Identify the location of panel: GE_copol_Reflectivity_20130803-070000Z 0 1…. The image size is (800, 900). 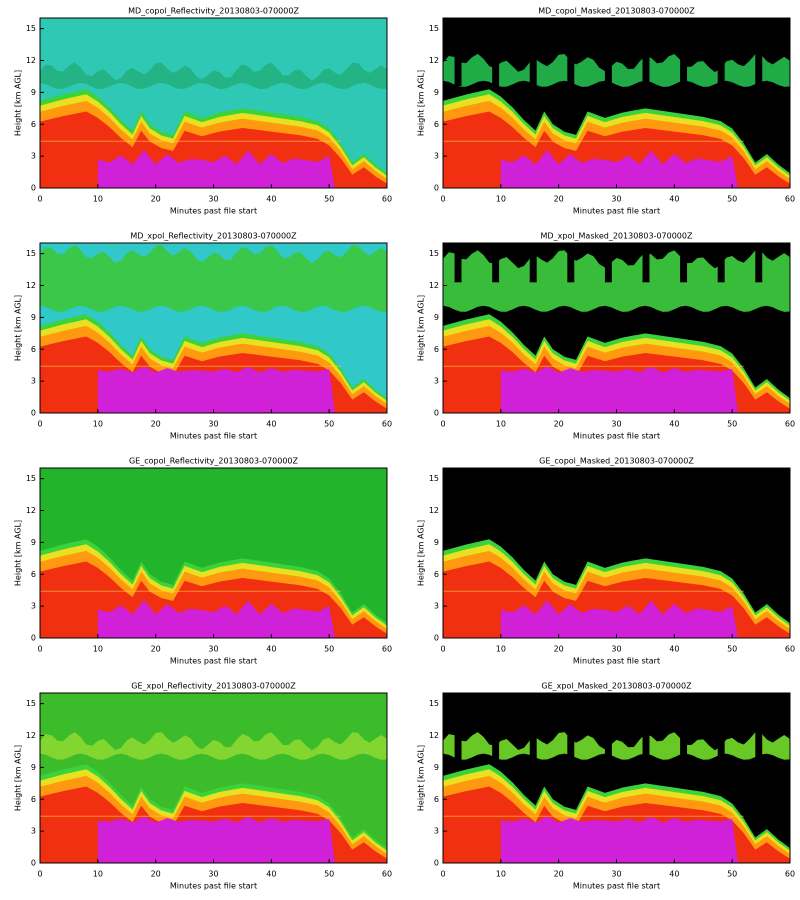
(203, 561).